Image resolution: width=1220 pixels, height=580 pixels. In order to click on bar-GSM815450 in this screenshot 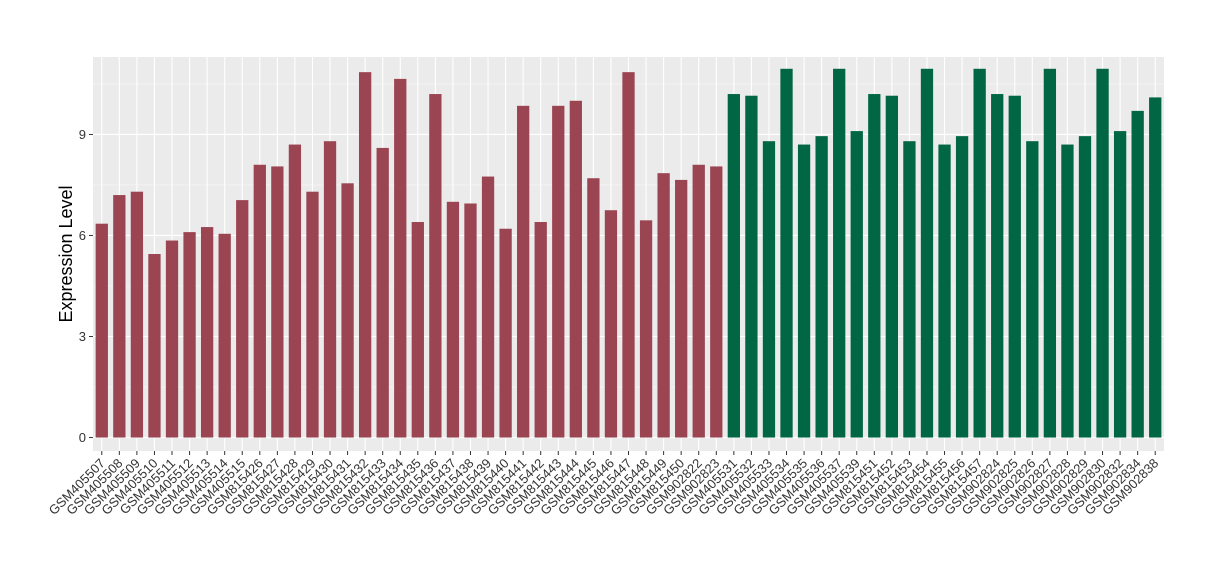, I will do `click(681, 308)`.